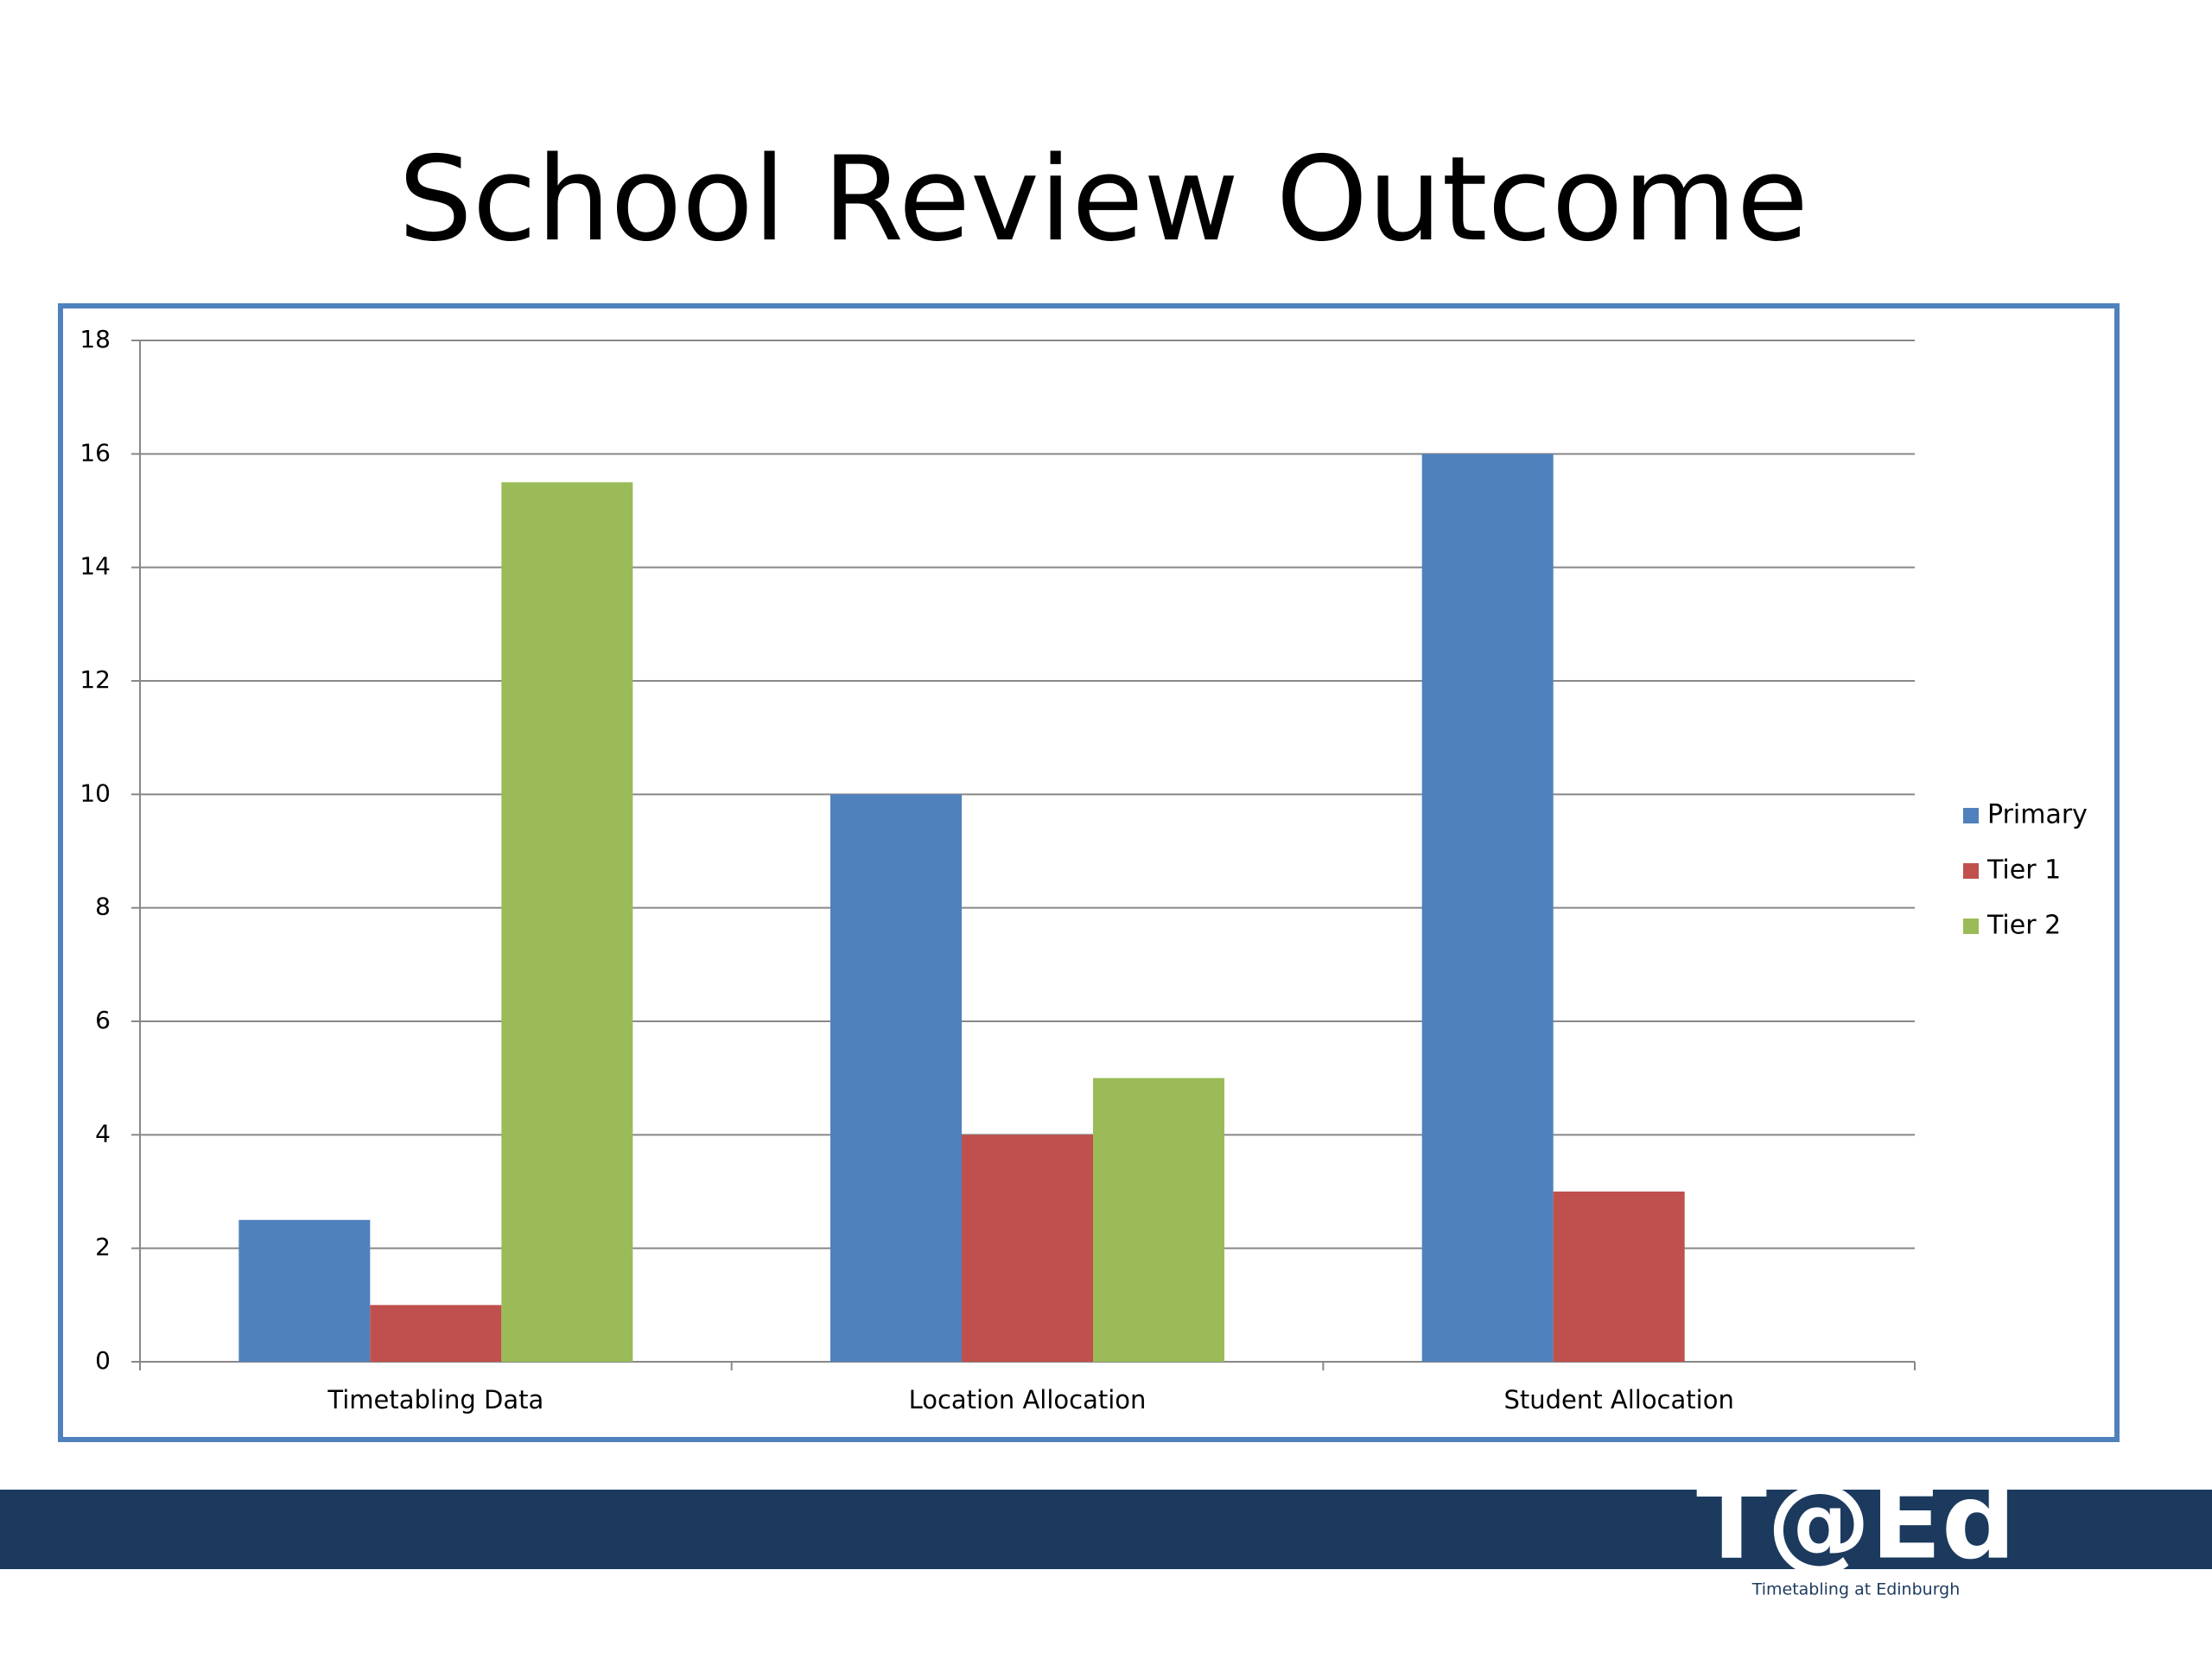  What do you see at coordinates (103, 1133) in the screenshot?
I see `y-tick-label: 4` at bounding box center [103, 1133].